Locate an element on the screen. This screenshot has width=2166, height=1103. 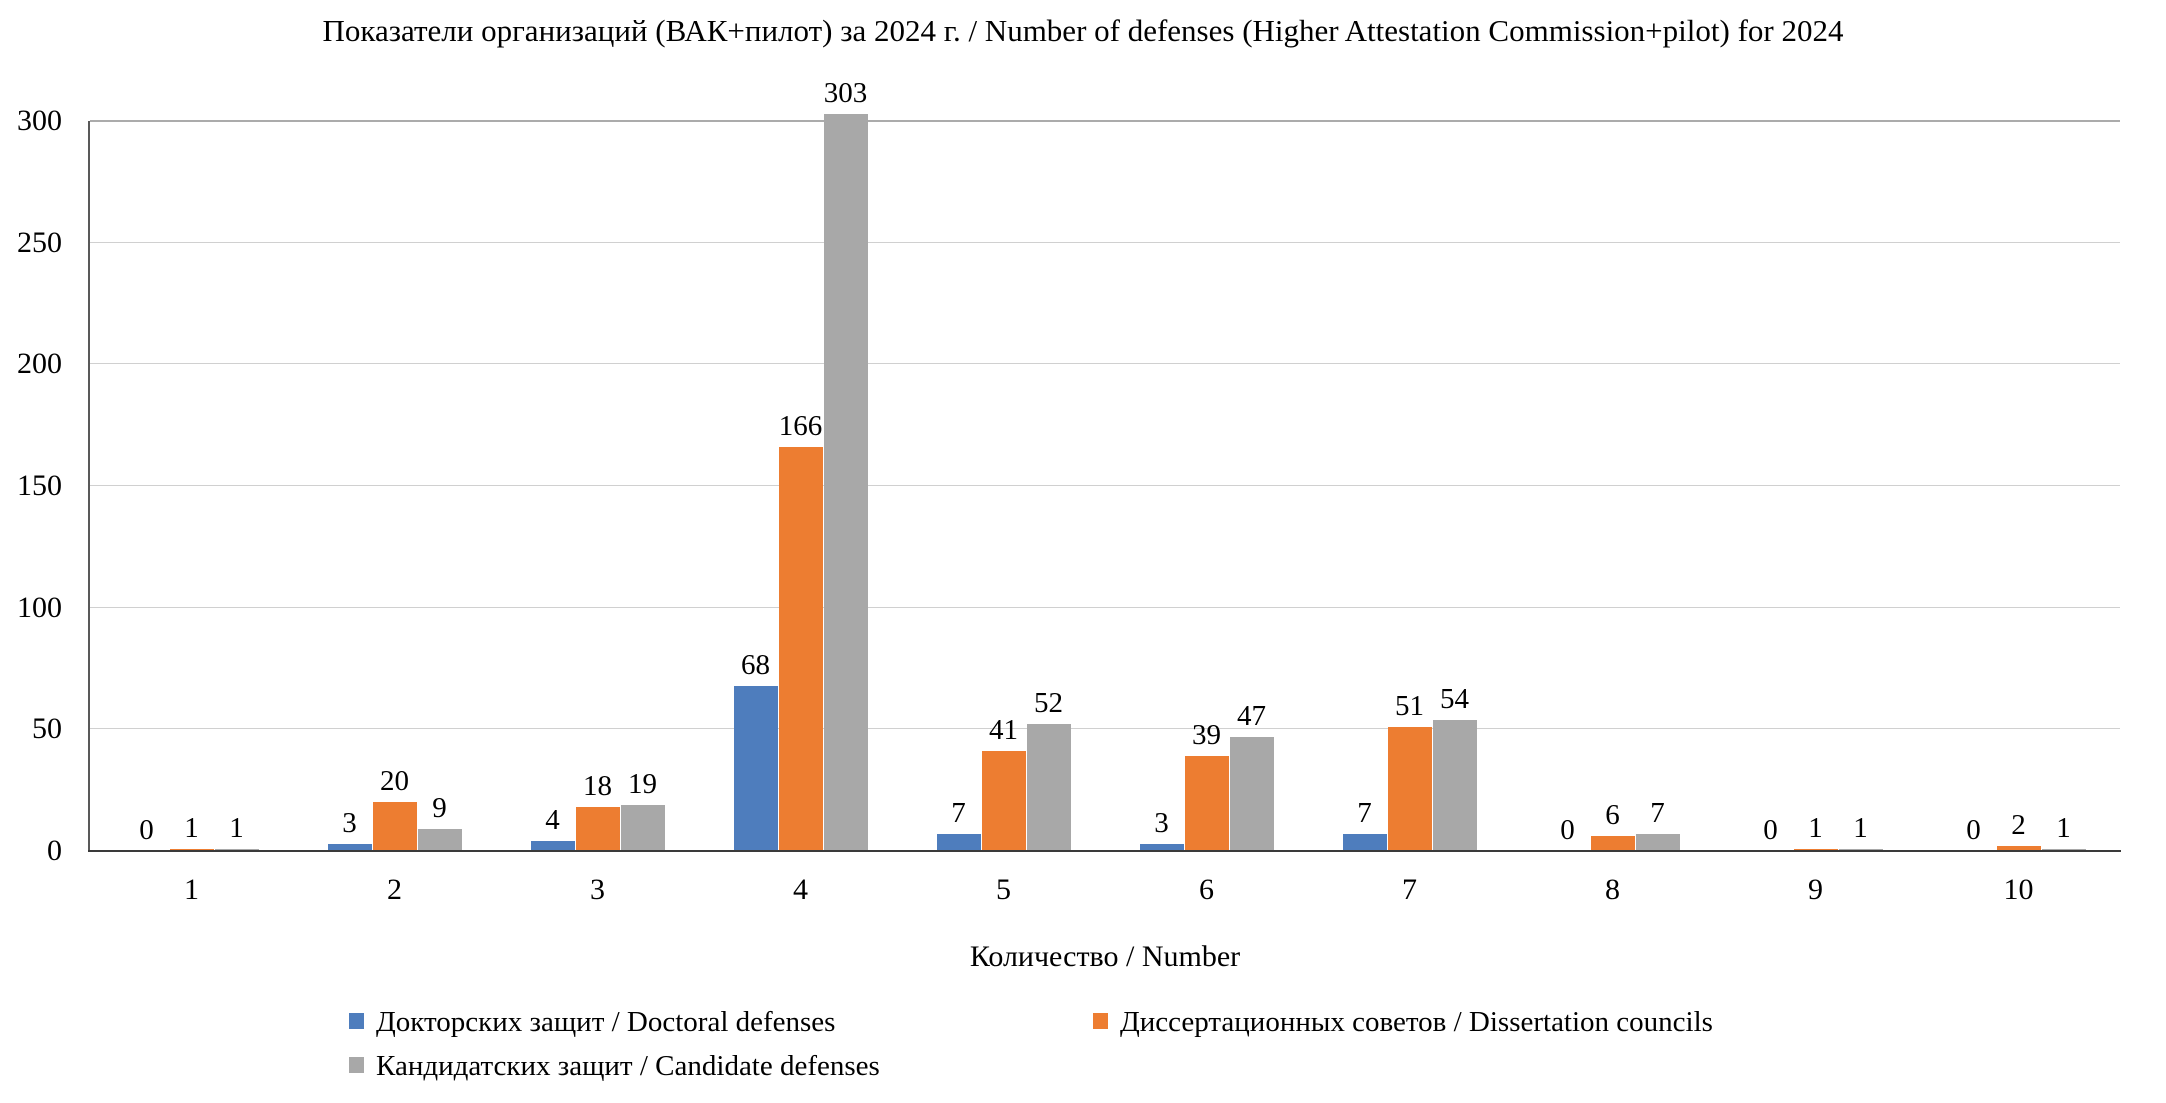
x-tick-label-6: 6 is located at coordinates (1206, 889).